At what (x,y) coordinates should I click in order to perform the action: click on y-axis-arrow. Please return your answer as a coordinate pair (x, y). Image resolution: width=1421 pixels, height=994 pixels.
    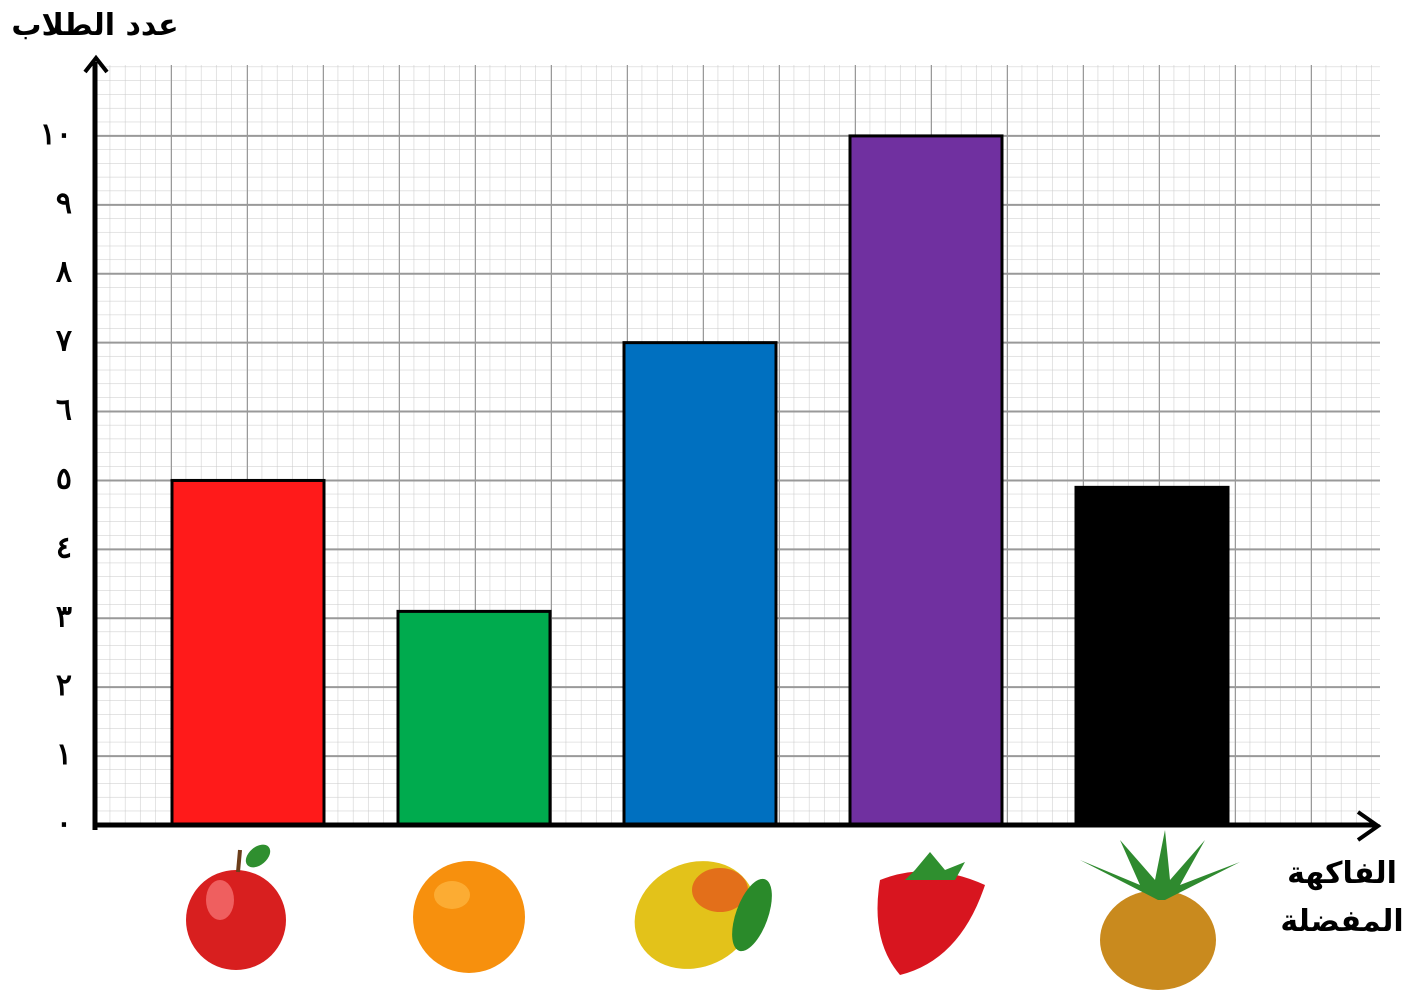
    Looking at the image, I should click on (96, 64).